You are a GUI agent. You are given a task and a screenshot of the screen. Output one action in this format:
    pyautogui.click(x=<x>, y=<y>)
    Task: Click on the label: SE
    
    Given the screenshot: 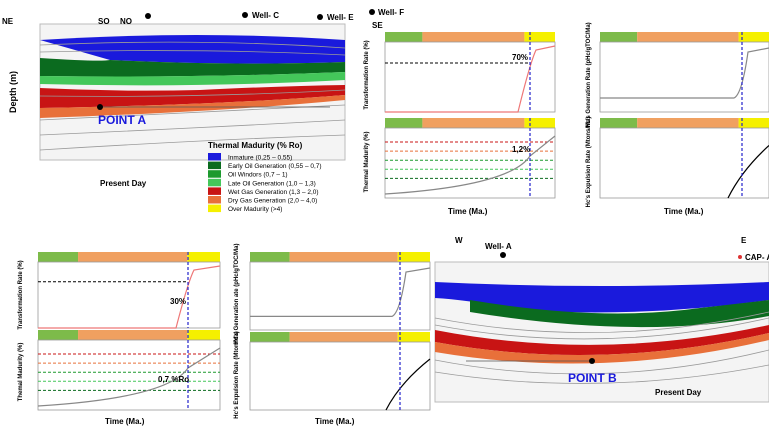 What is the action you would take?
    pyautogui.click(x=377, y=25)
    